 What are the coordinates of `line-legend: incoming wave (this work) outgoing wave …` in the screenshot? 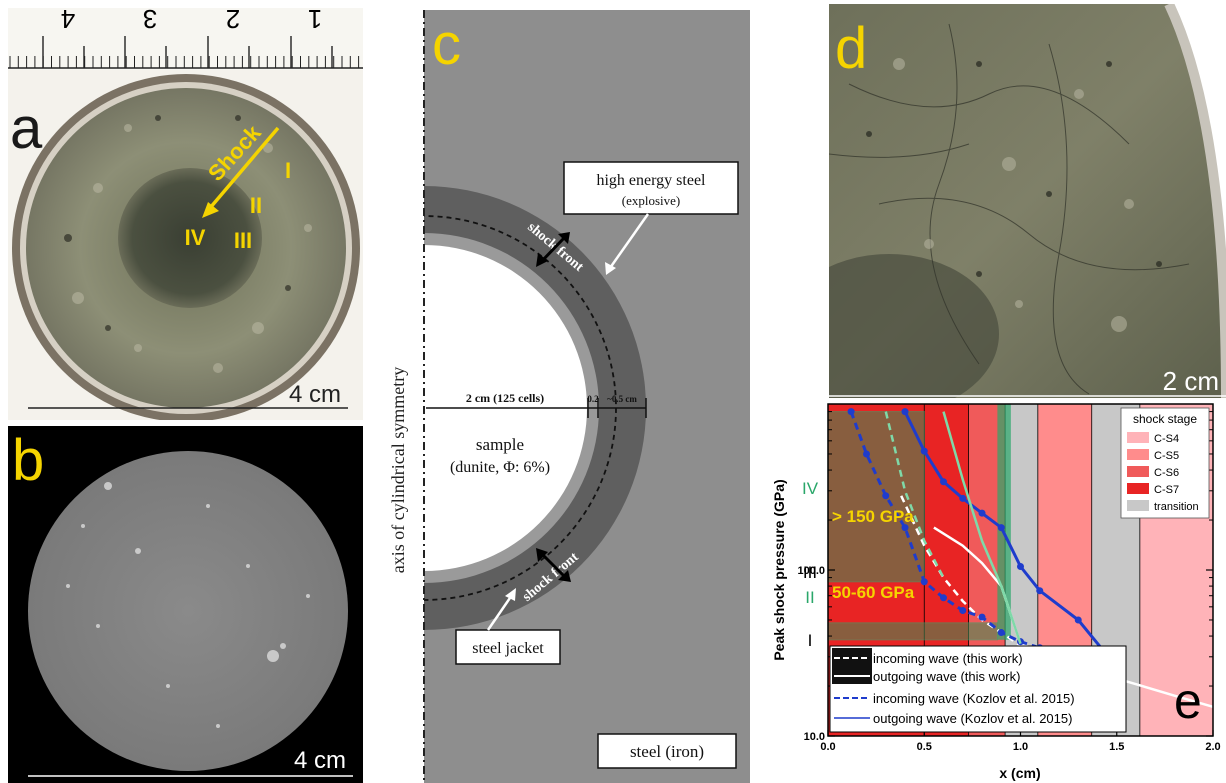 It's located at (978, 689).